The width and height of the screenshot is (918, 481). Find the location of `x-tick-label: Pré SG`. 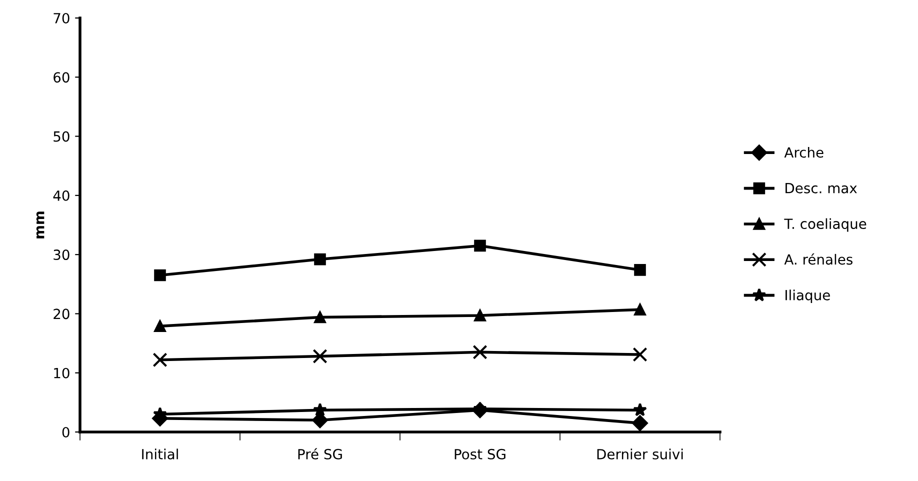

x-tick-label: Pré SG is located at coordinates (320, 454).